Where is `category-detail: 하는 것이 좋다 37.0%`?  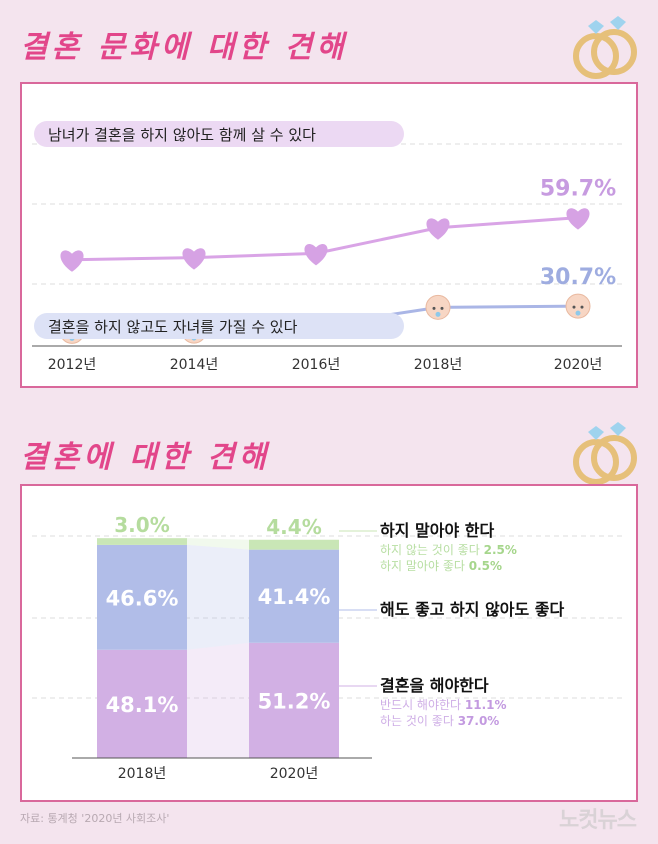 category-detail: 하는 것이 좋다 37.0% is located at coordinates (439, 721).